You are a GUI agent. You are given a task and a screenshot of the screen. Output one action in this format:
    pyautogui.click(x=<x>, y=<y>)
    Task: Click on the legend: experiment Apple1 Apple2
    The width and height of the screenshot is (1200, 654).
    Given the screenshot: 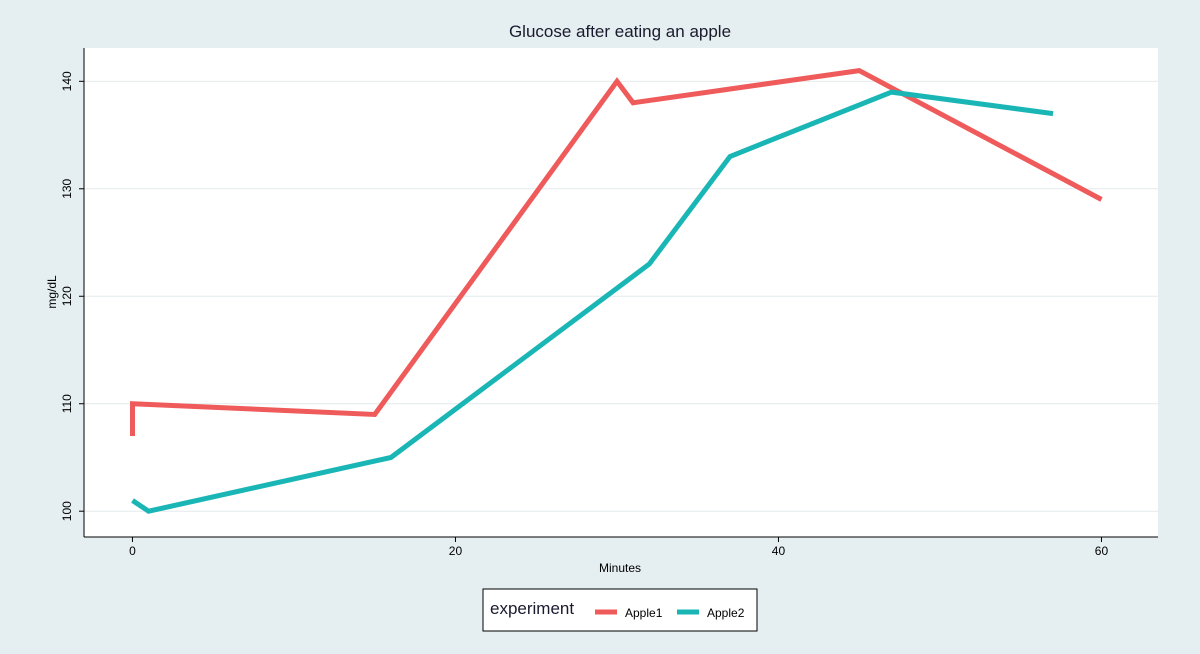 What is the action you would take?
    pyautogui.click(x=620, y=610)
    